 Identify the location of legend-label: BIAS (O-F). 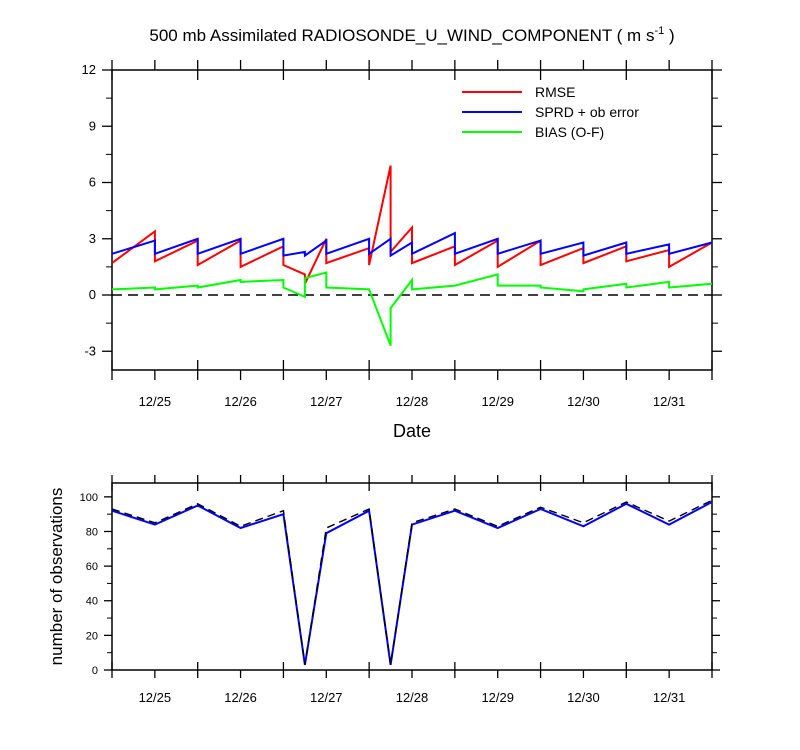
(569, 132).